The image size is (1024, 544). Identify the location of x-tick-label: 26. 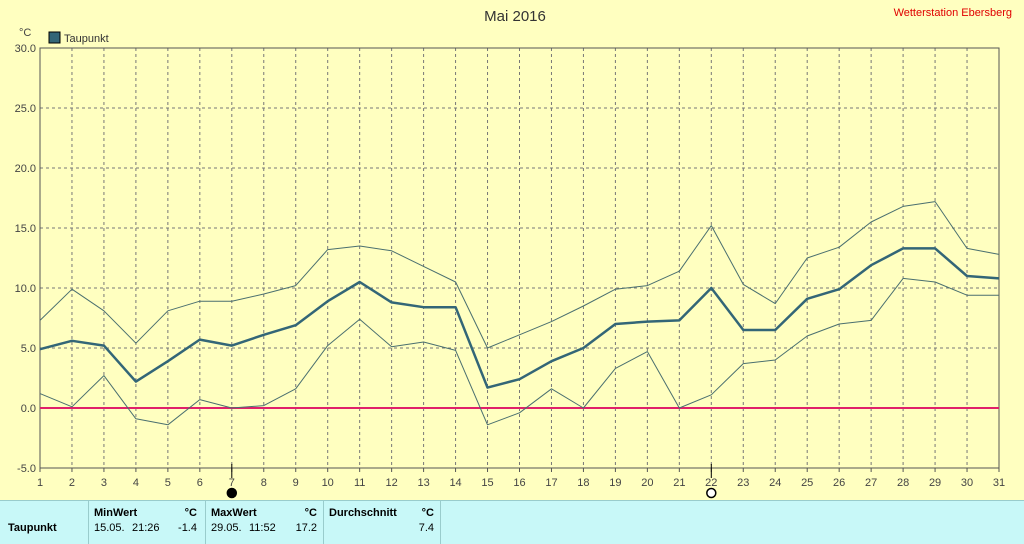
(839, 483).